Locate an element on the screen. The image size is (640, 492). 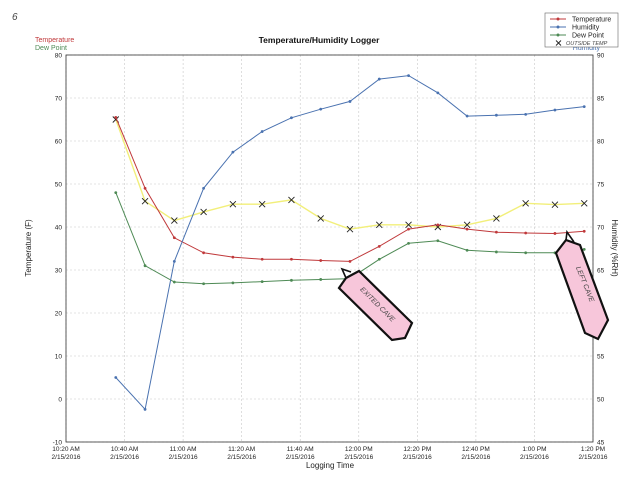
x-tick-label-time: 1:00 PM is located at coordinates (534, 449).